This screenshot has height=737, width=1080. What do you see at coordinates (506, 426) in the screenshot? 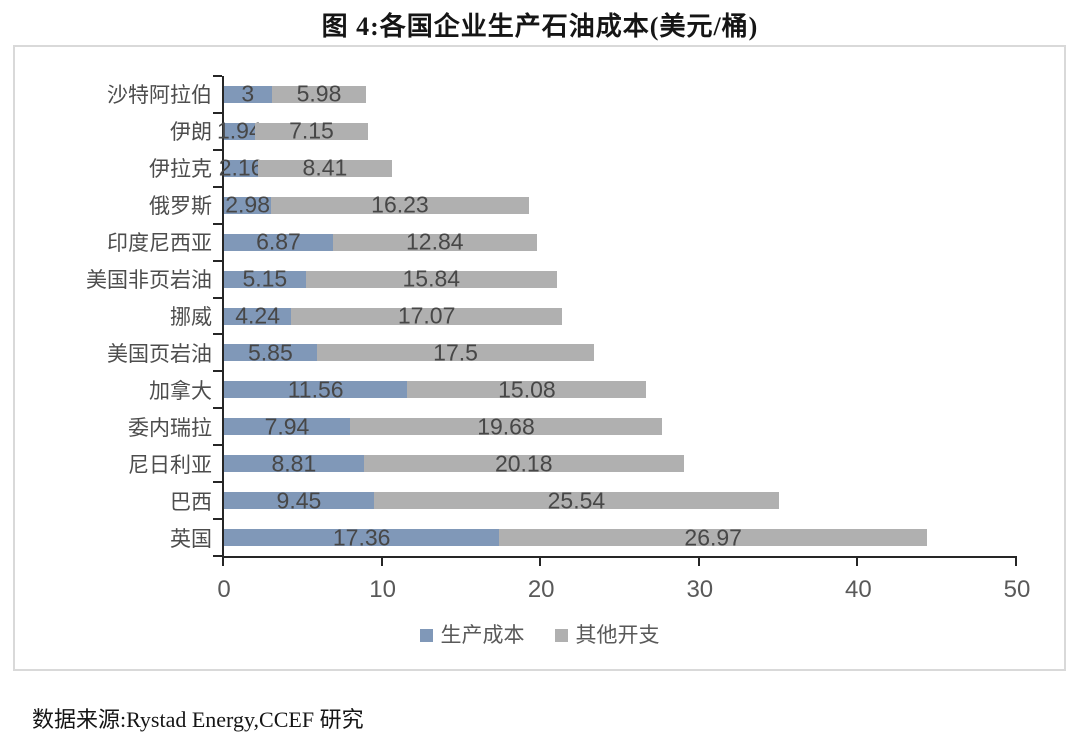
I see `bar-segment-other-expense: 19.68` at bounding box center [506, 426].